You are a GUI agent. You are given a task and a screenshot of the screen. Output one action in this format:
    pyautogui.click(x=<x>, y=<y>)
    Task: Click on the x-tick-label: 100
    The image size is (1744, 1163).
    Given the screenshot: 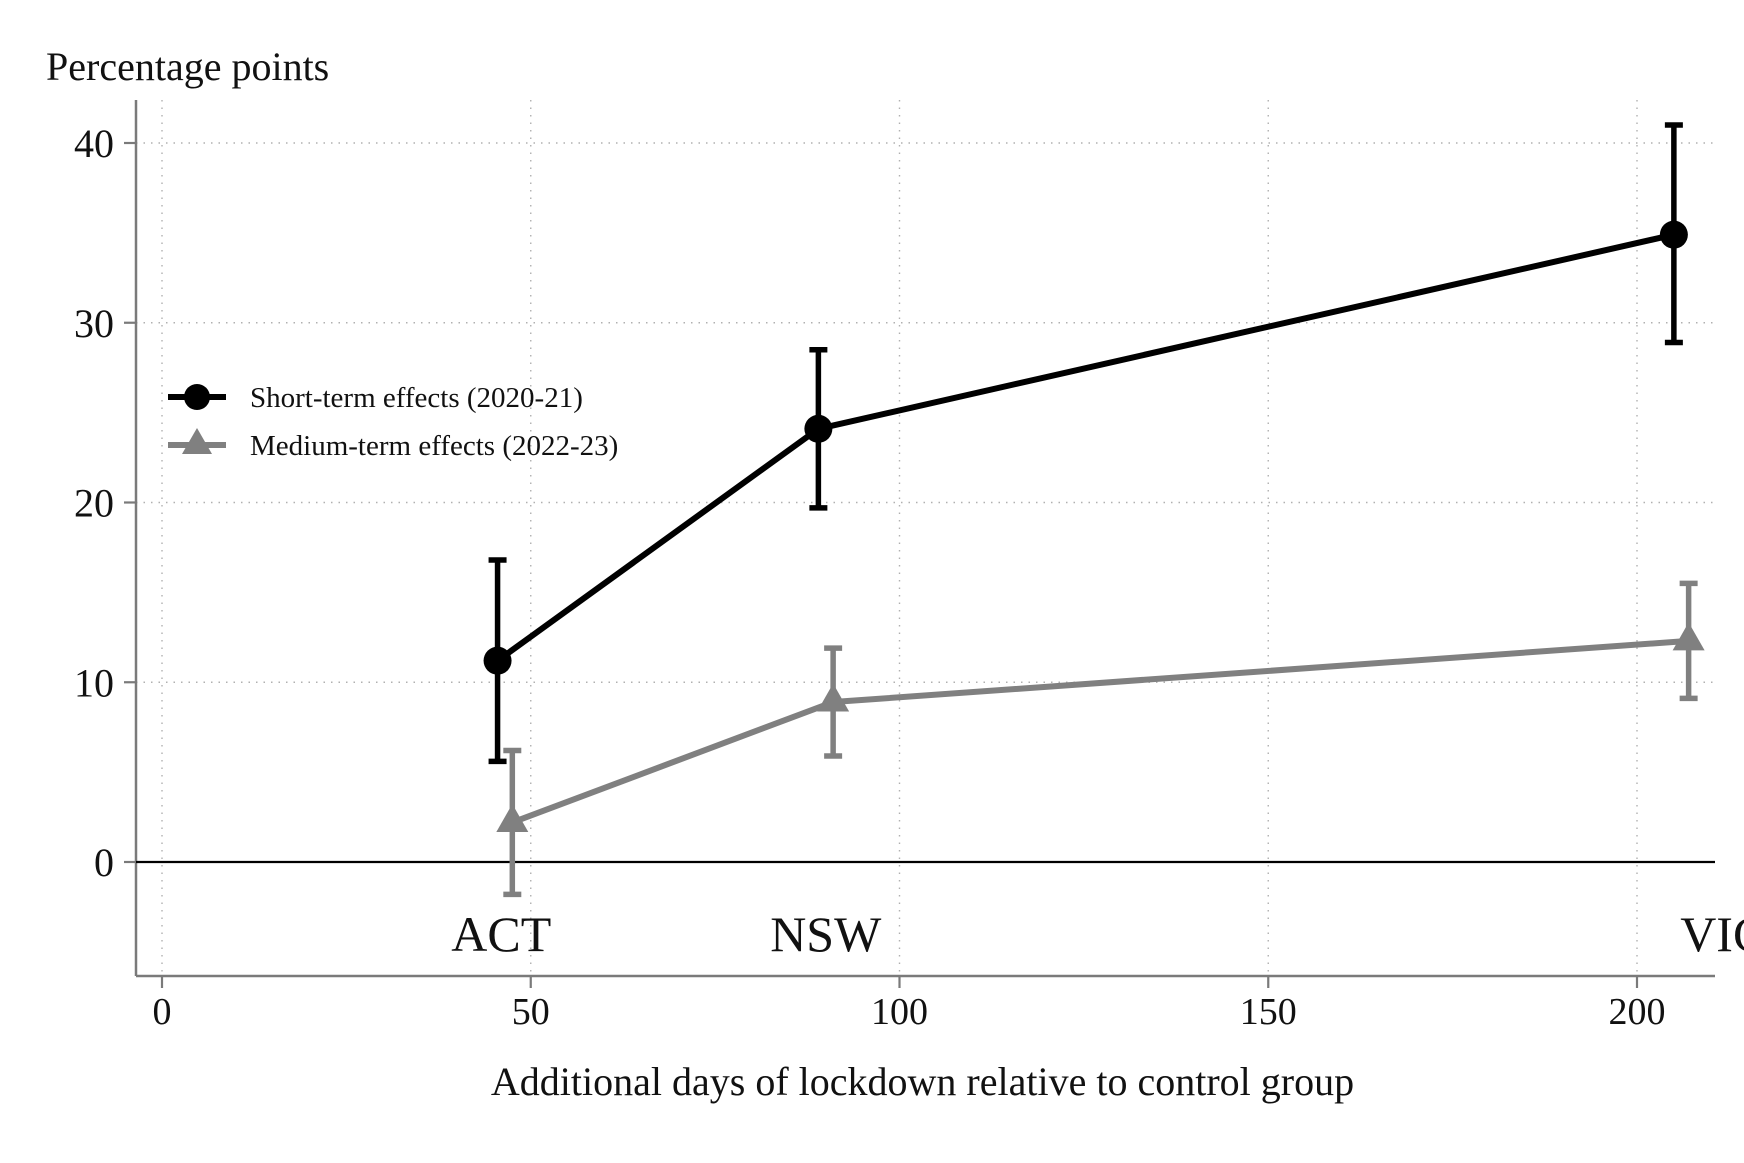 What is the action you would take?
    pyautogui.click(x=899, y=1012)
    